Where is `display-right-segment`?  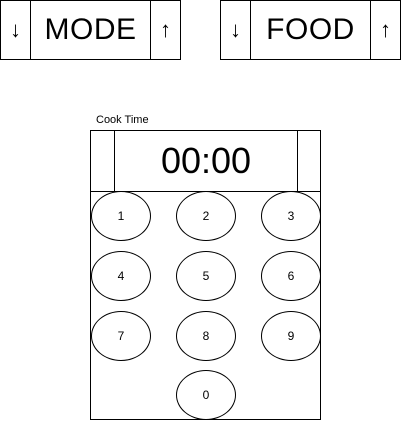
display-right-segment is located at coordinates (309, 161).